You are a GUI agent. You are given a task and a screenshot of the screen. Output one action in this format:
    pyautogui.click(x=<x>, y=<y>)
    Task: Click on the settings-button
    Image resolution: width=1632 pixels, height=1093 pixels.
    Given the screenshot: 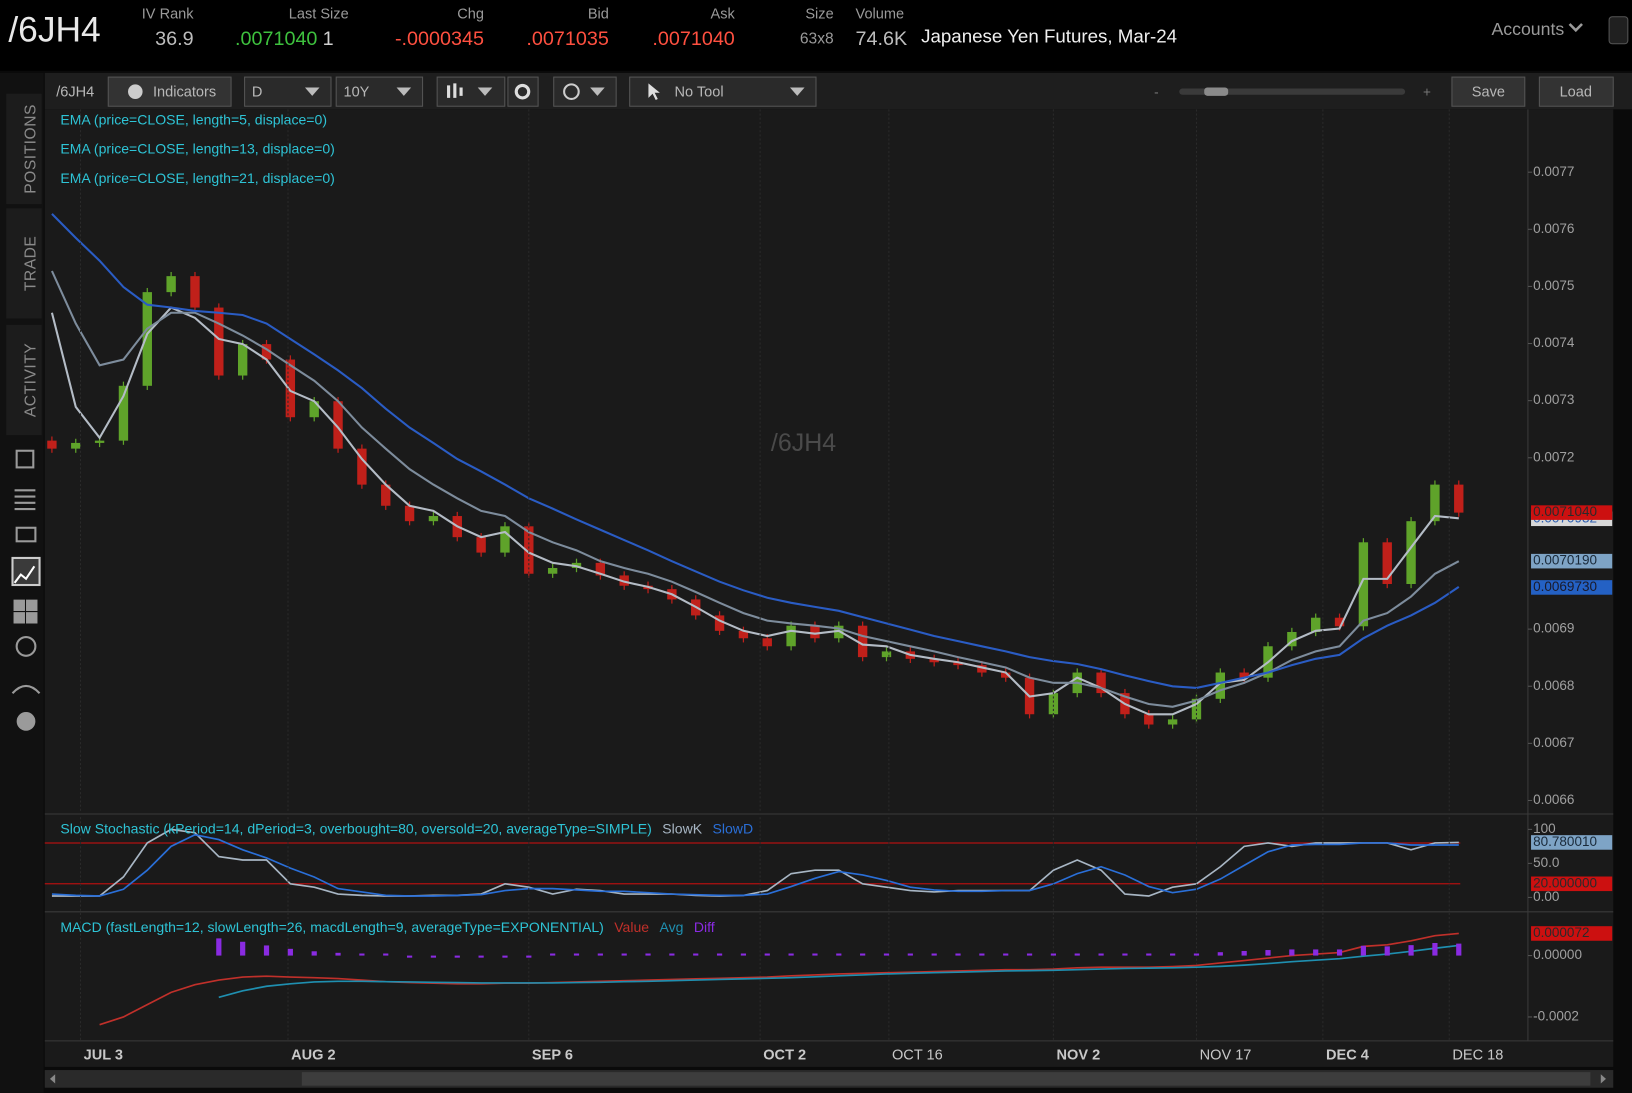 What is the action you would take?
    pyautogui.click(x=523, y=91)
    